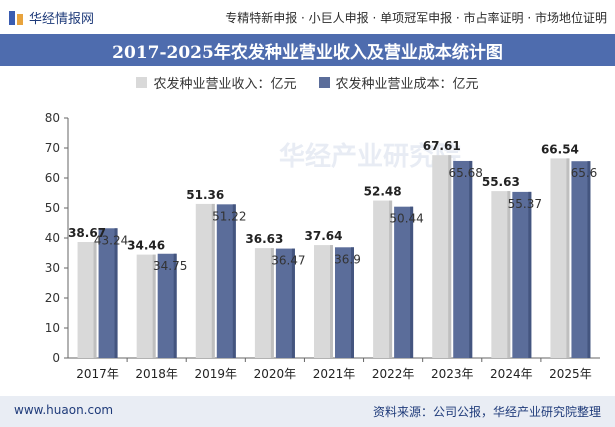 The image size is (615, 427). What do you see at coordinates (264, 239) in the screenshot?
I see `data-label-revenue: 36.63` at bounding box center [264, 239].